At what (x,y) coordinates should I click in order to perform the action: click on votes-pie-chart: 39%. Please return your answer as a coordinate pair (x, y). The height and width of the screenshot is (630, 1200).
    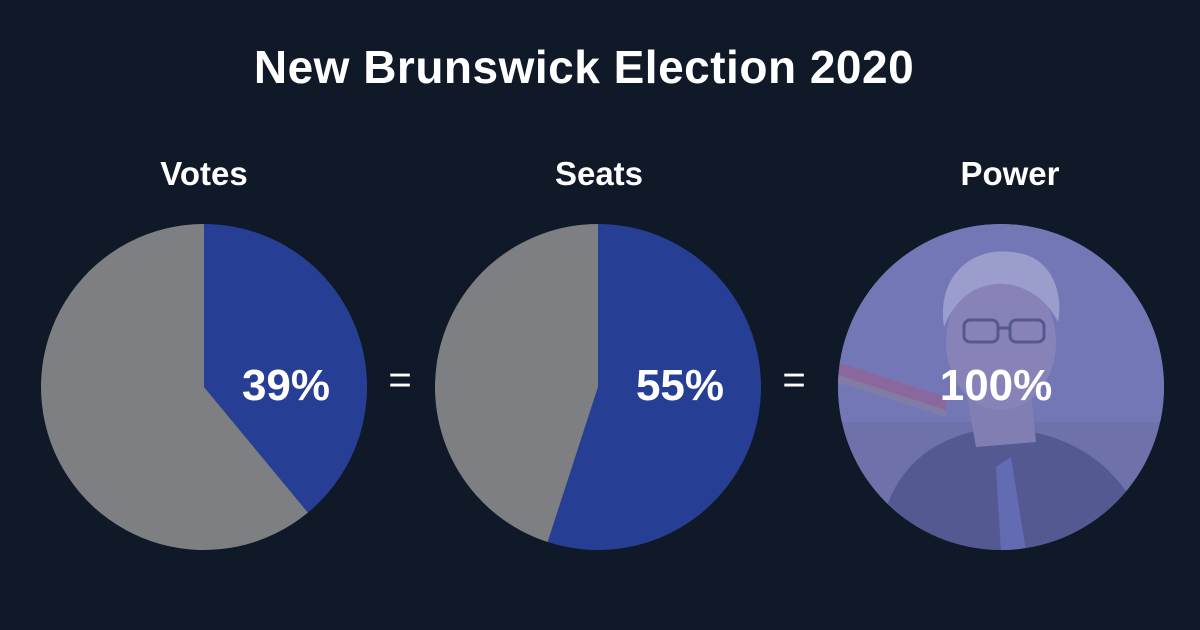
    Looking at the image, I should click on (204, 387).